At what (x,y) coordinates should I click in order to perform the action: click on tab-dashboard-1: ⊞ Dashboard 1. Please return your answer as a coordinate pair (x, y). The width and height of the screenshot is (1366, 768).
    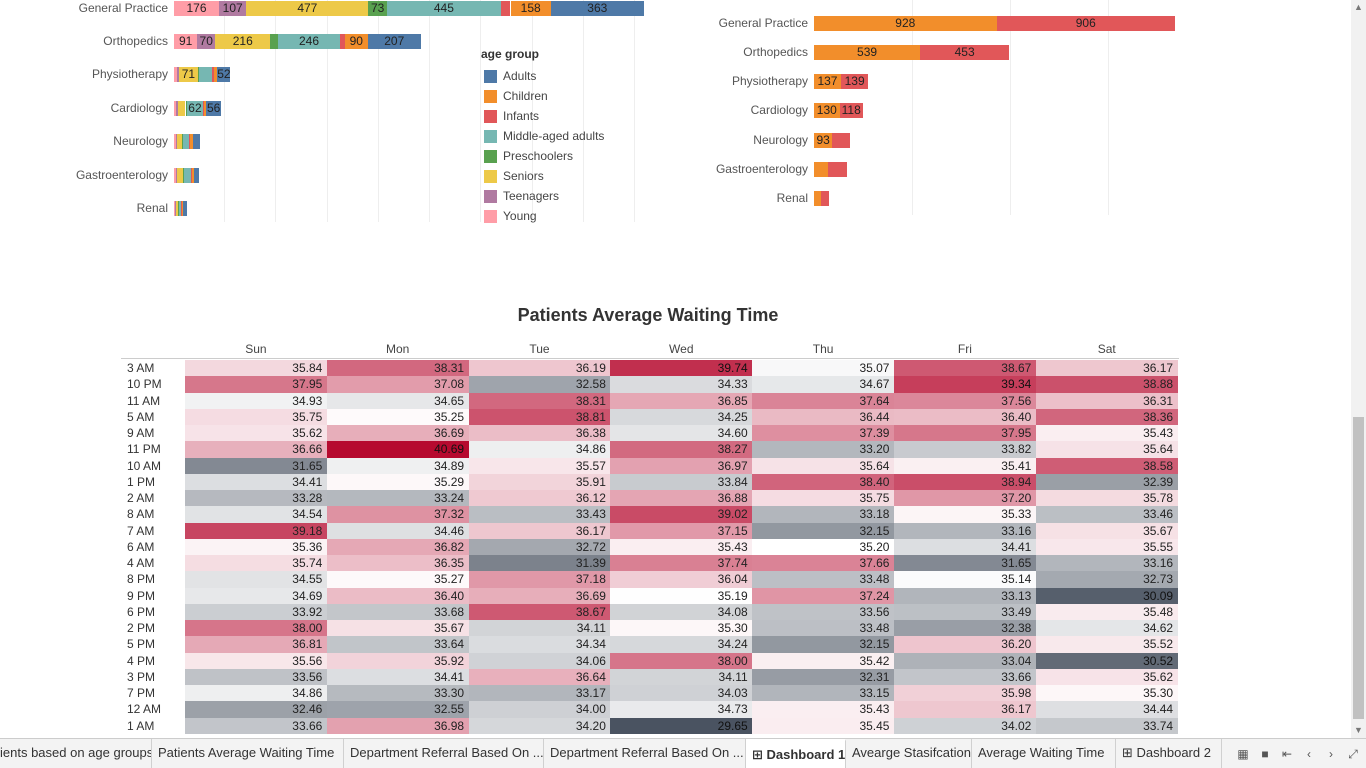
    Looking at the image, I should click on (796, 753).